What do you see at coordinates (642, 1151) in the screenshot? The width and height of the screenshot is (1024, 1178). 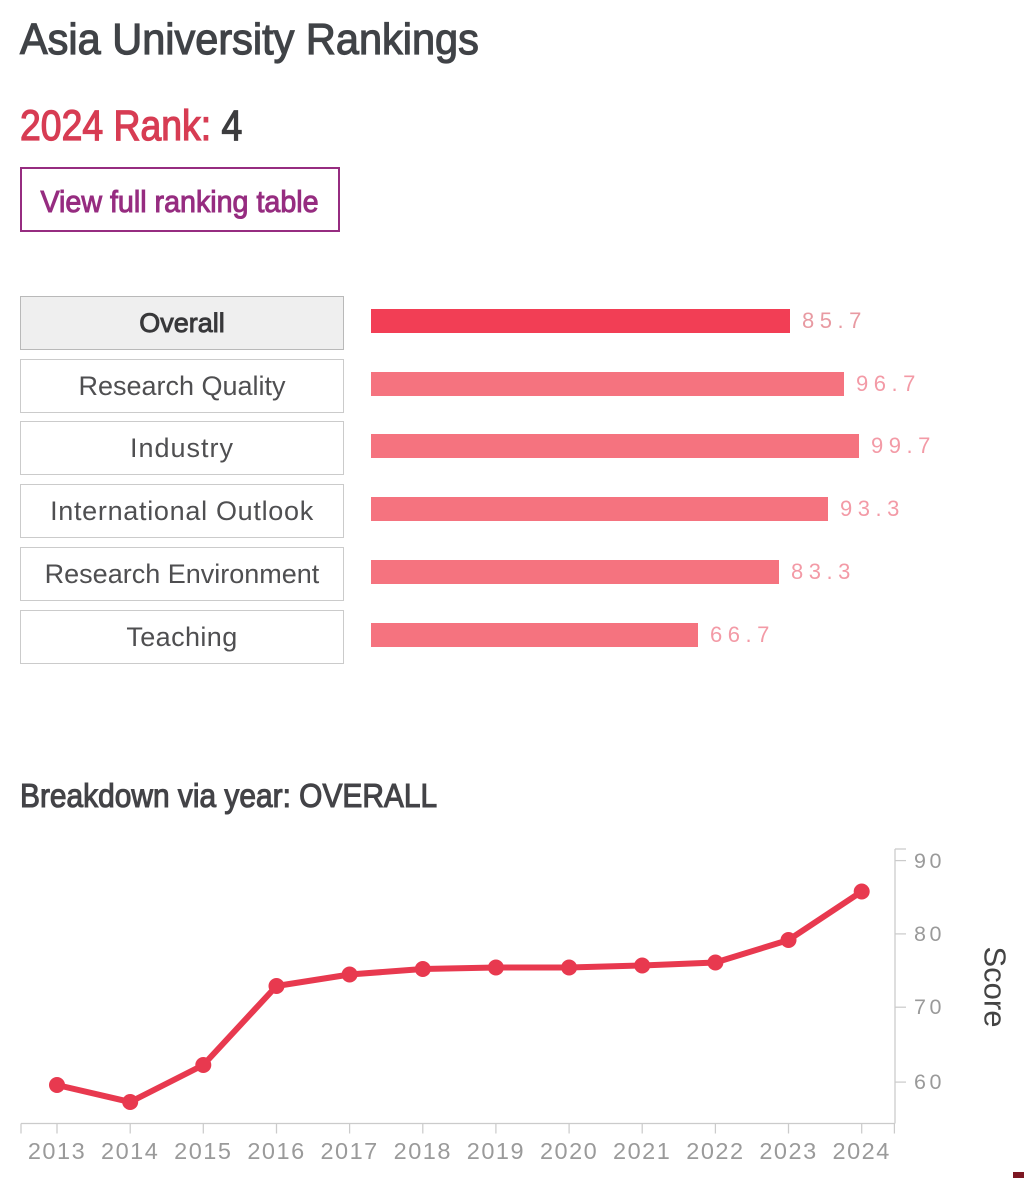 I see `svg-text: 2021` at bounding box center [642, 1151].